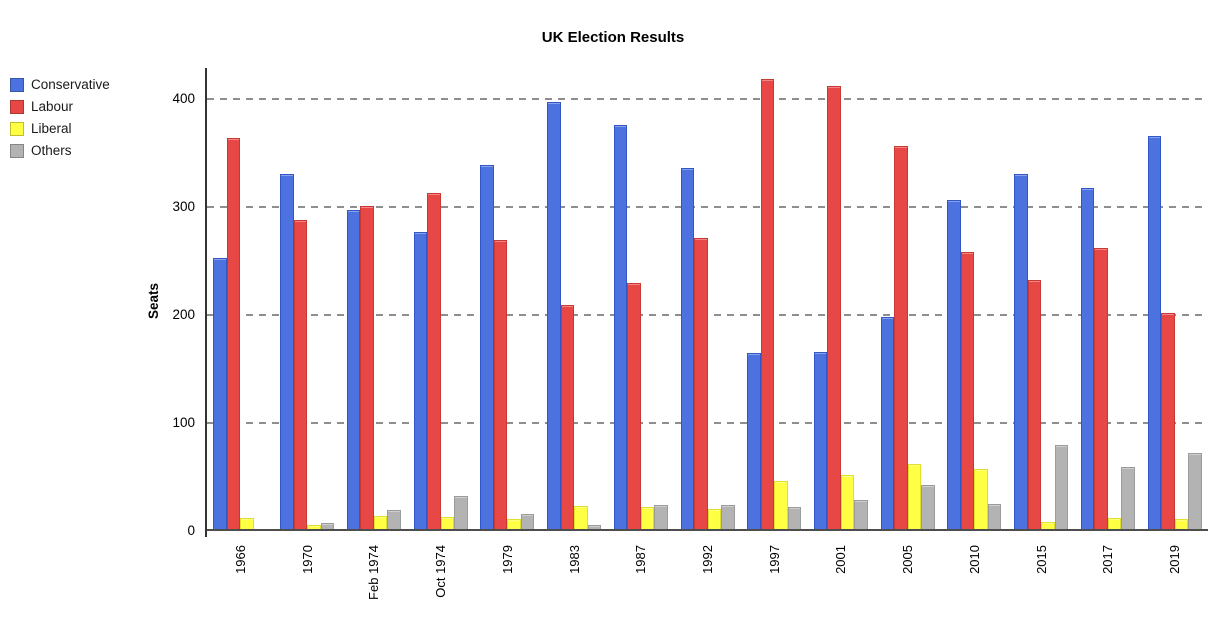 Image resolution: width=1226 pixels, height=638 pixels. What do you see at coordinates (183, 98) in the screenshot?
I see `y-tick-label-400: 400` at bounding box center [183, 98].